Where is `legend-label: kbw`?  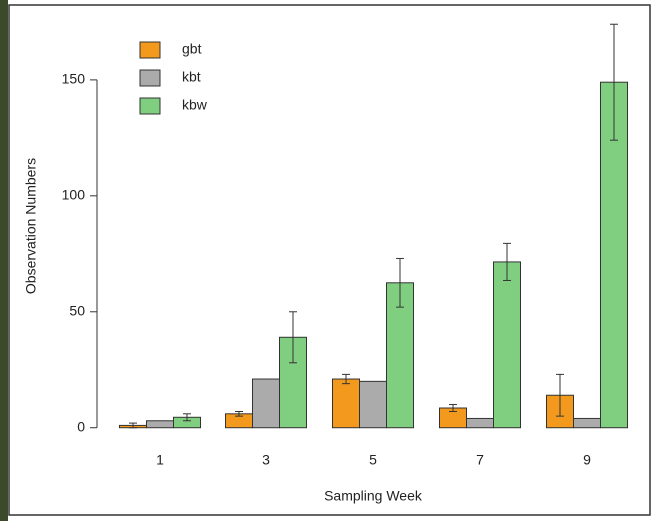
legend-label: kbw is located at coordinates (195, 105).